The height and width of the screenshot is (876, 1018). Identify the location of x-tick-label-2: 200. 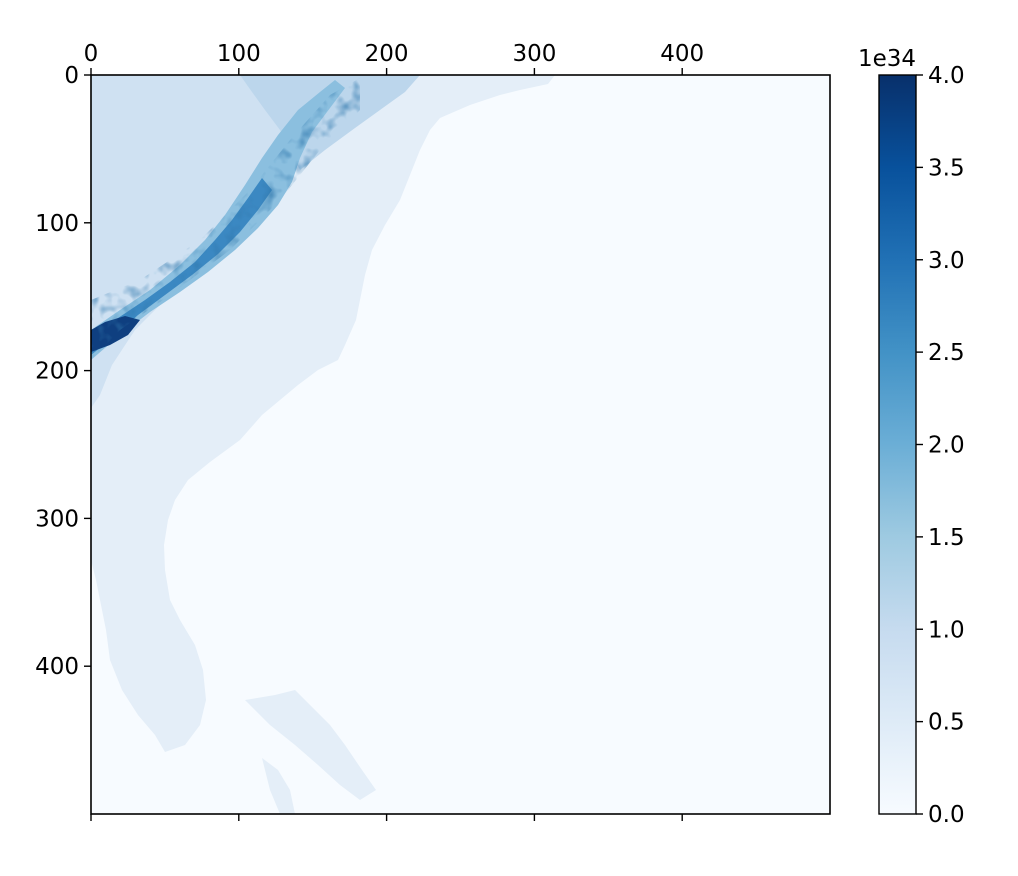
(387, 54).